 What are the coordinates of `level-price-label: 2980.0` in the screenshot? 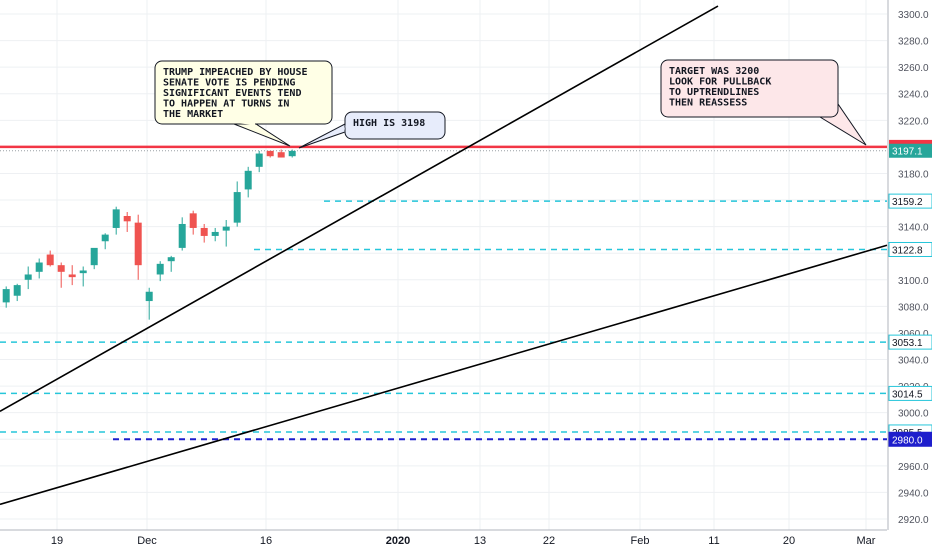 It's located at (907, 440).